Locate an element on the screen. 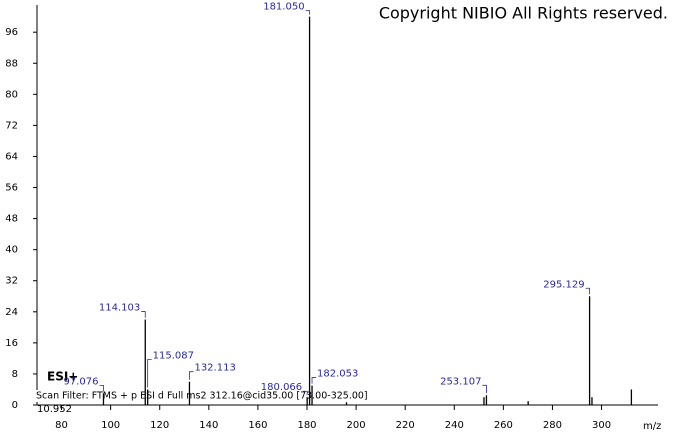 The height and width of the screenshot is (434, 674). peak-label: 114.103 is located at coordinates (119, 308).